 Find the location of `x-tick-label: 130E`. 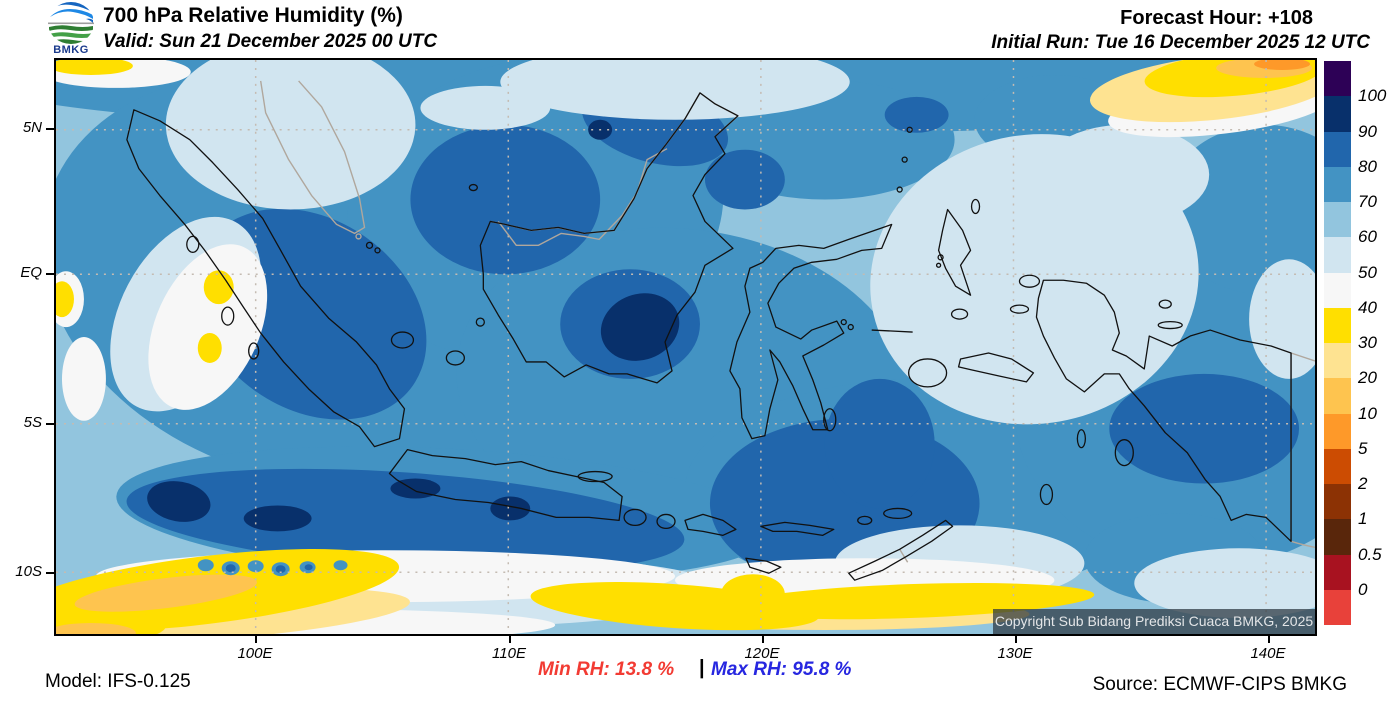

x-tick-label: 130E is located at coordinates (1015, 653).